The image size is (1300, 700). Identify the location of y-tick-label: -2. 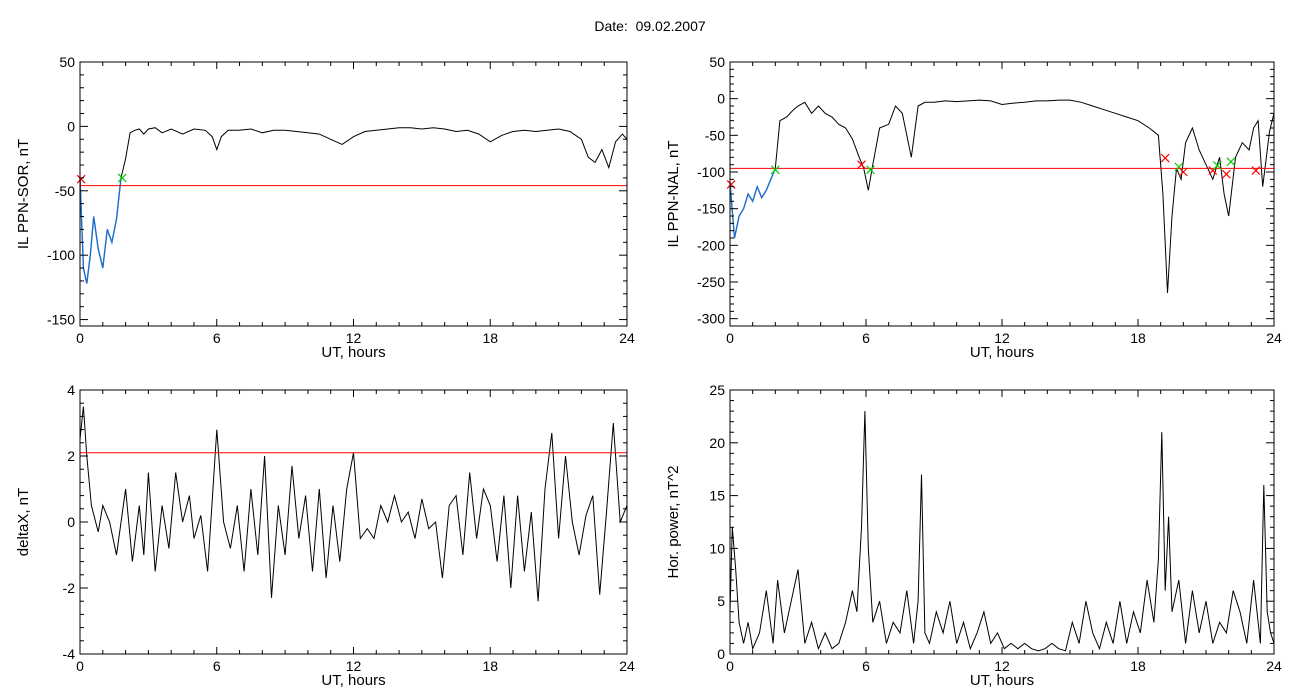
(69, 588).